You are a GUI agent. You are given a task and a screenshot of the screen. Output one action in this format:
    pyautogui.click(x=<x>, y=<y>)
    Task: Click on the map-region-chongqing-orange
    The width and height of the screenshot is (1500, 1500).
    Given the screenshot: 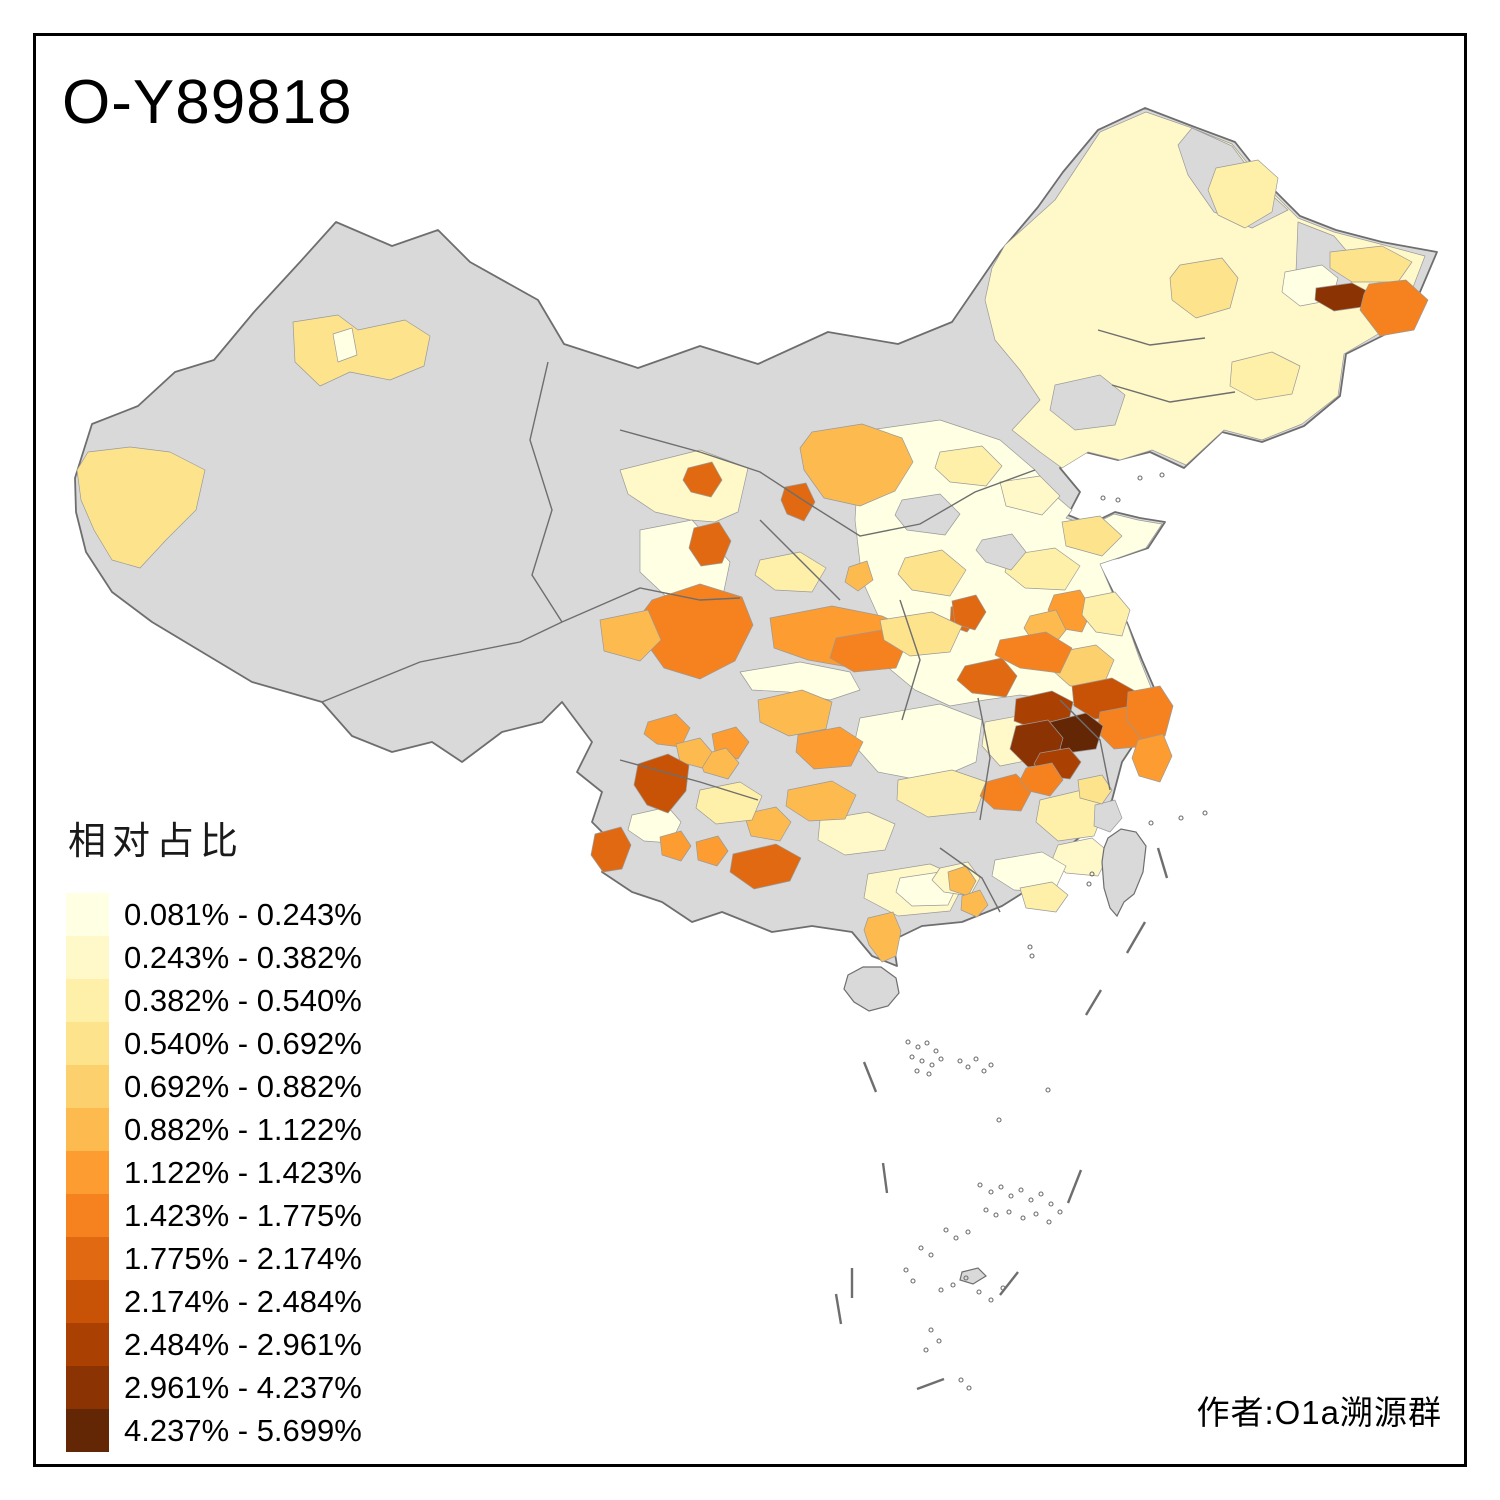 What is the action you would take?
    pyautogui.click(x=829, y=748)
    